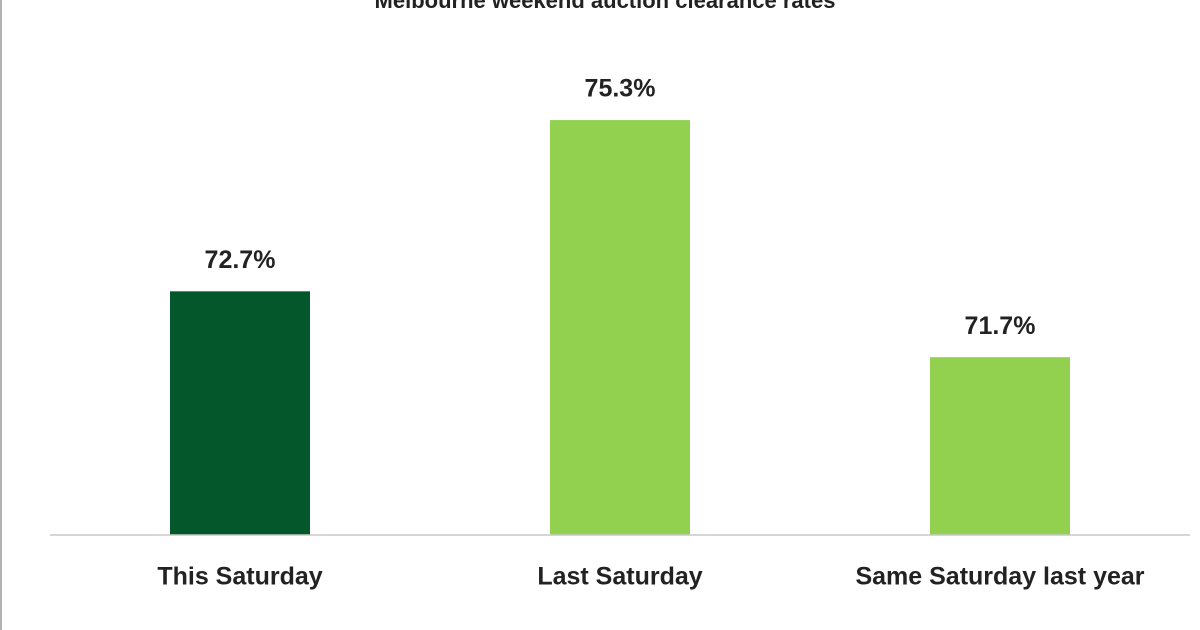  I want to click on value-label: 72.7%, so click(240, 260).